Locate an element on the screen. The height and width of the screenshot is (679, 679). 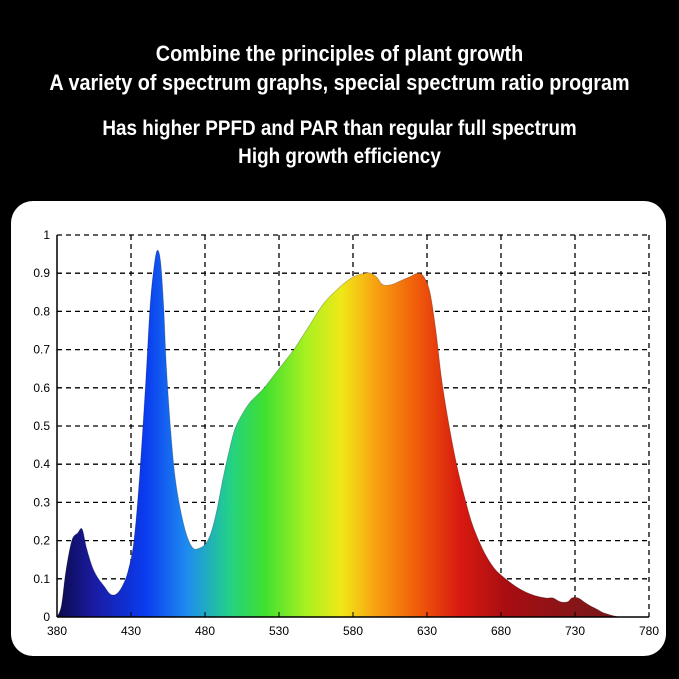
y-tick-label: 0.2 is located at coordinates (41, 541).